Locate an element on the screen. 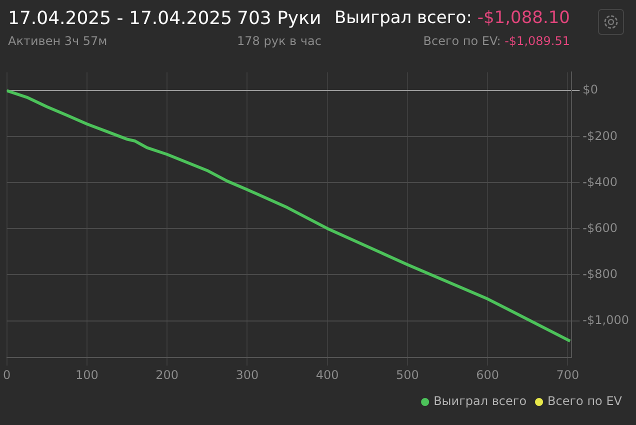  x-tick-label: 300 is located at coordinates (247, 375).